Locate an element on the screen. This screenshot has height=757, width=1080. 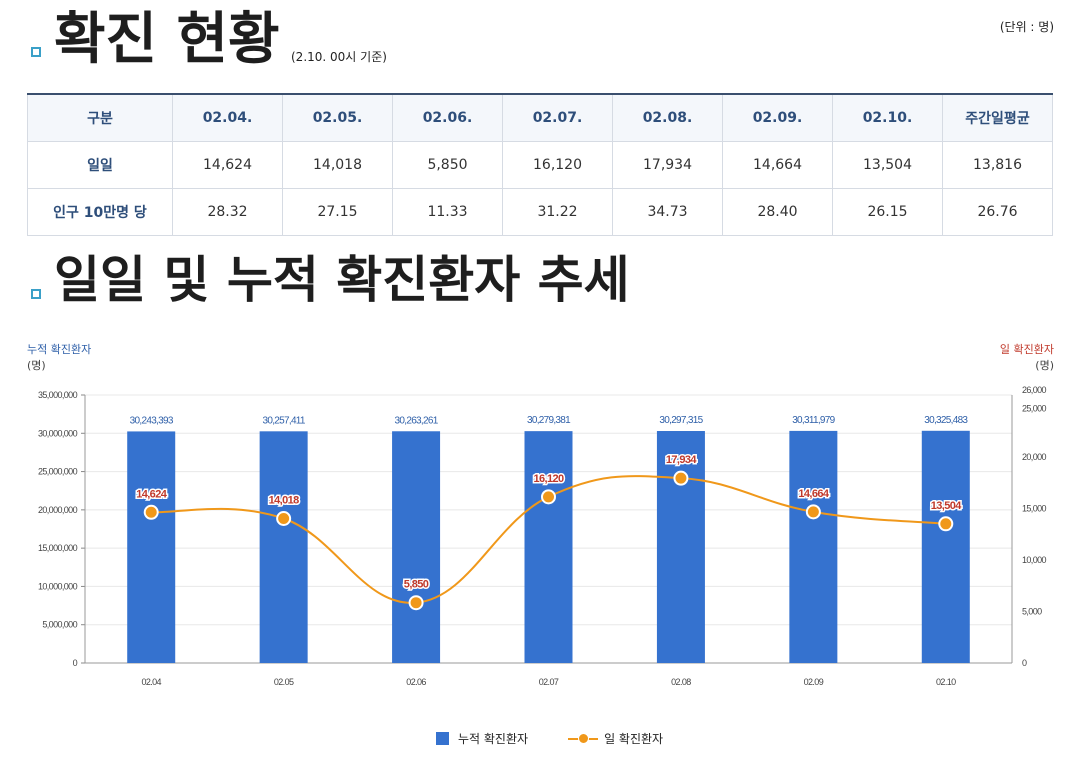
x-axis-tick-label: 02.07 is located at coordinates (549, 682).